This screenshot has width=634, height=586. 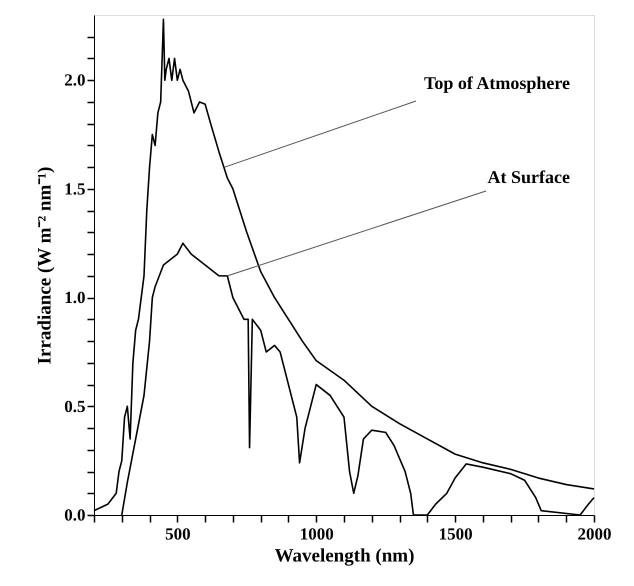 I want to click on y-tick-label: 1.5, so click(x=75, y=188).